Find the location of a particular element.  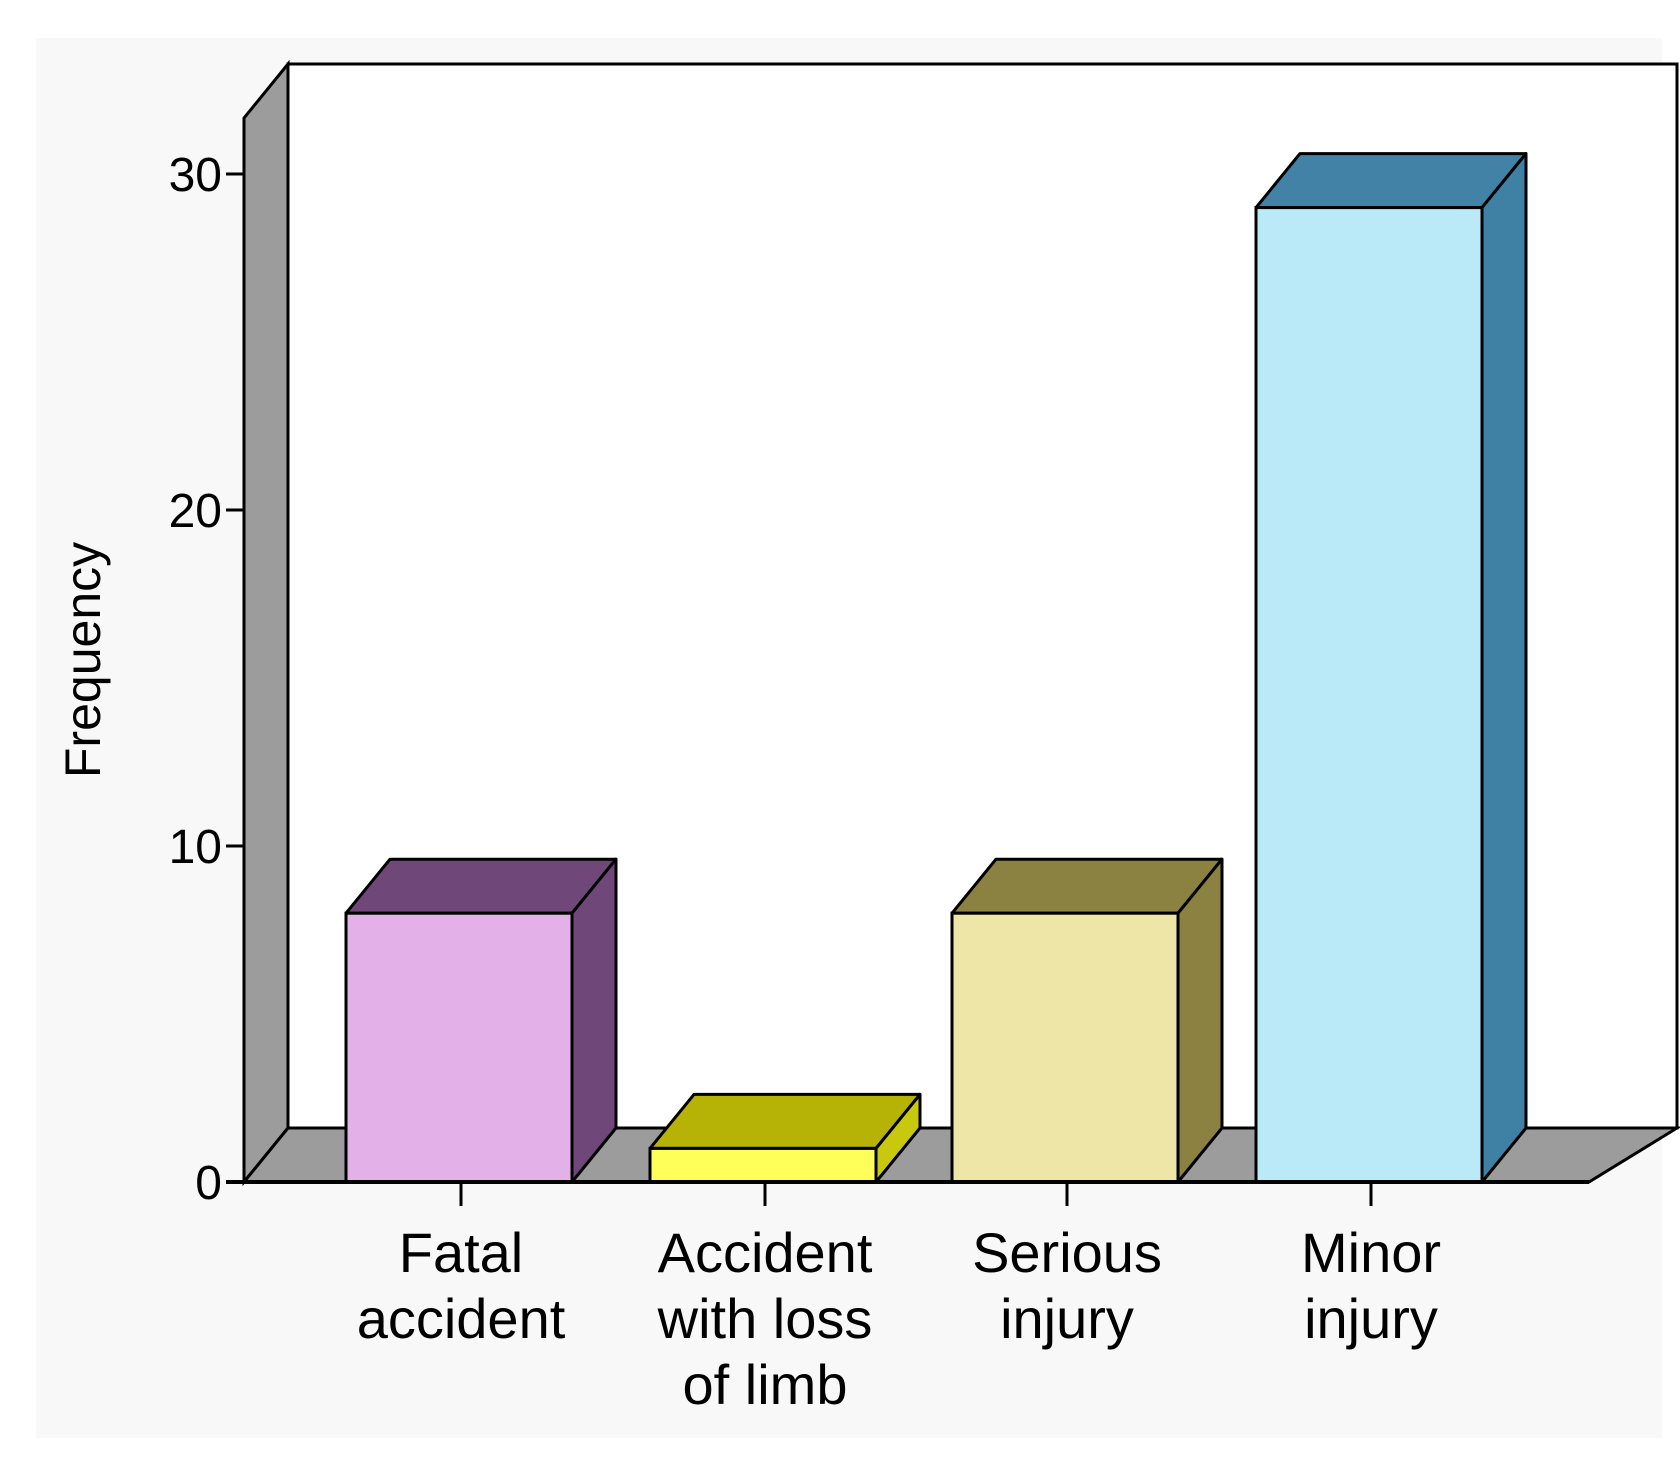

y-tick-label: 0 is located at coordinates (208, 1183).